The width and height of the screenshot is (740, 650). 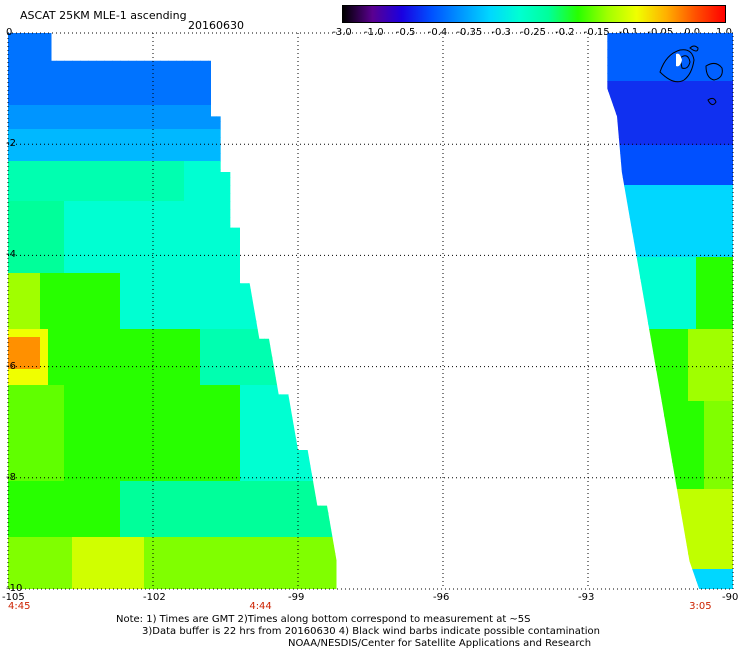 What do you see at coordinates (374, 32) in the screenshot?
I see `colorbar-tick-label: -1.0` at bounding box center [374, 32].